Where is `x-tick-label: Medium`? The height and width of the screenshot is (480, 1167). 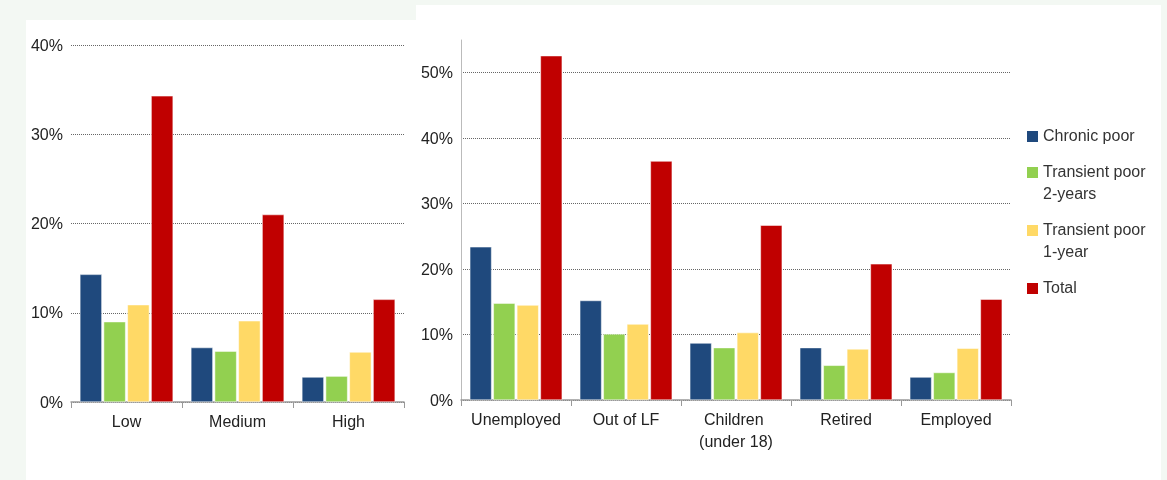 x-tick-label: Medium is located at coordinates (237, 421).